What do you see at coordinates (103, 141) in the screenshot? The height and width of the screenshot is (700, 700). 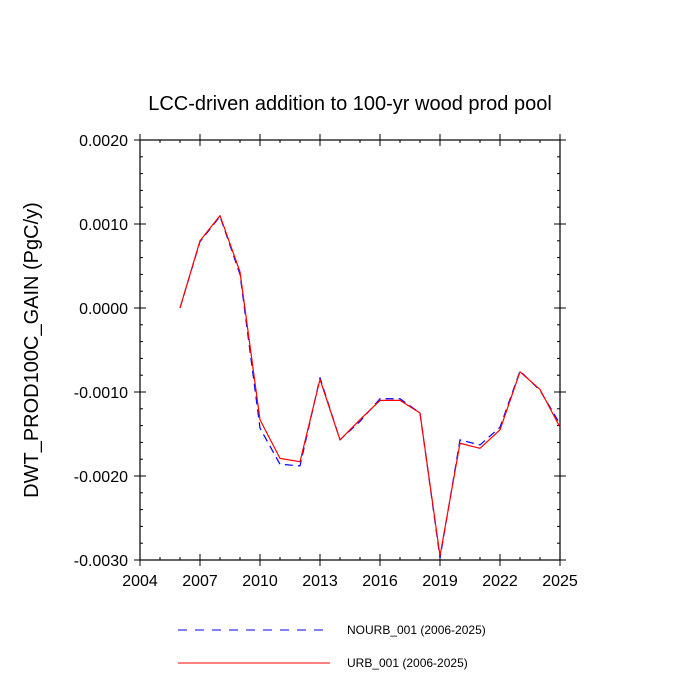 I see `y-tick-label: 0.0020` at bounding box center [103, 141].